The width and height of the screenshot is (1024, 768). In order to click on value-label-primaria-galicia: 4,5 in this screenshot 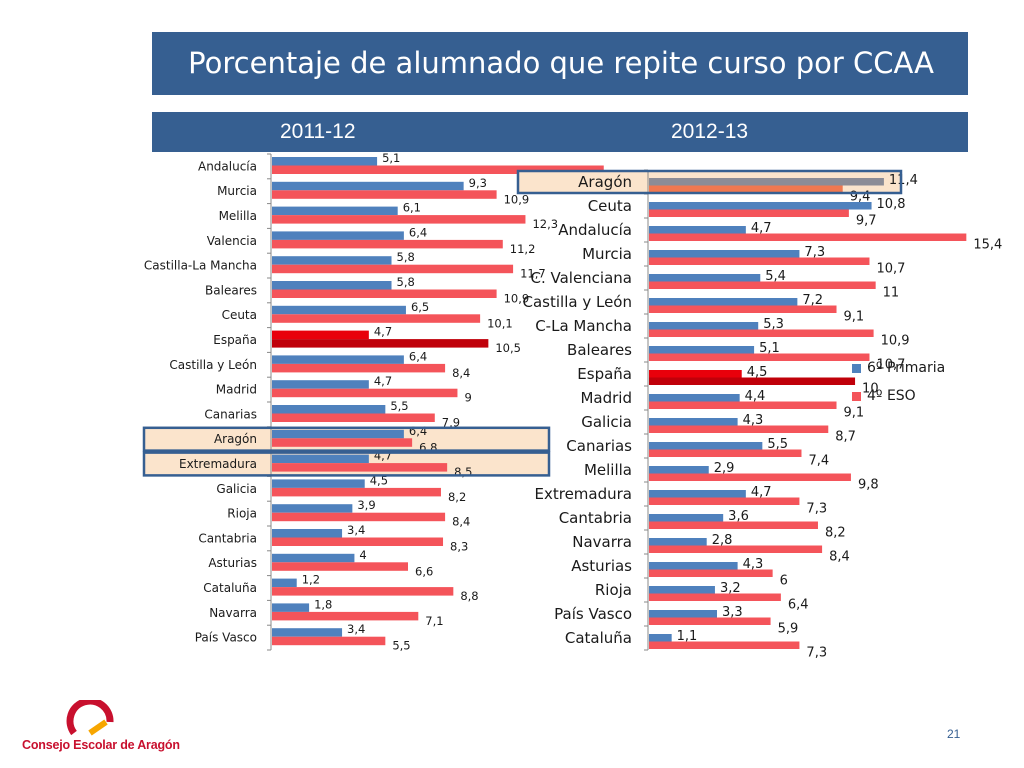, I will do `click(379, 480)`.